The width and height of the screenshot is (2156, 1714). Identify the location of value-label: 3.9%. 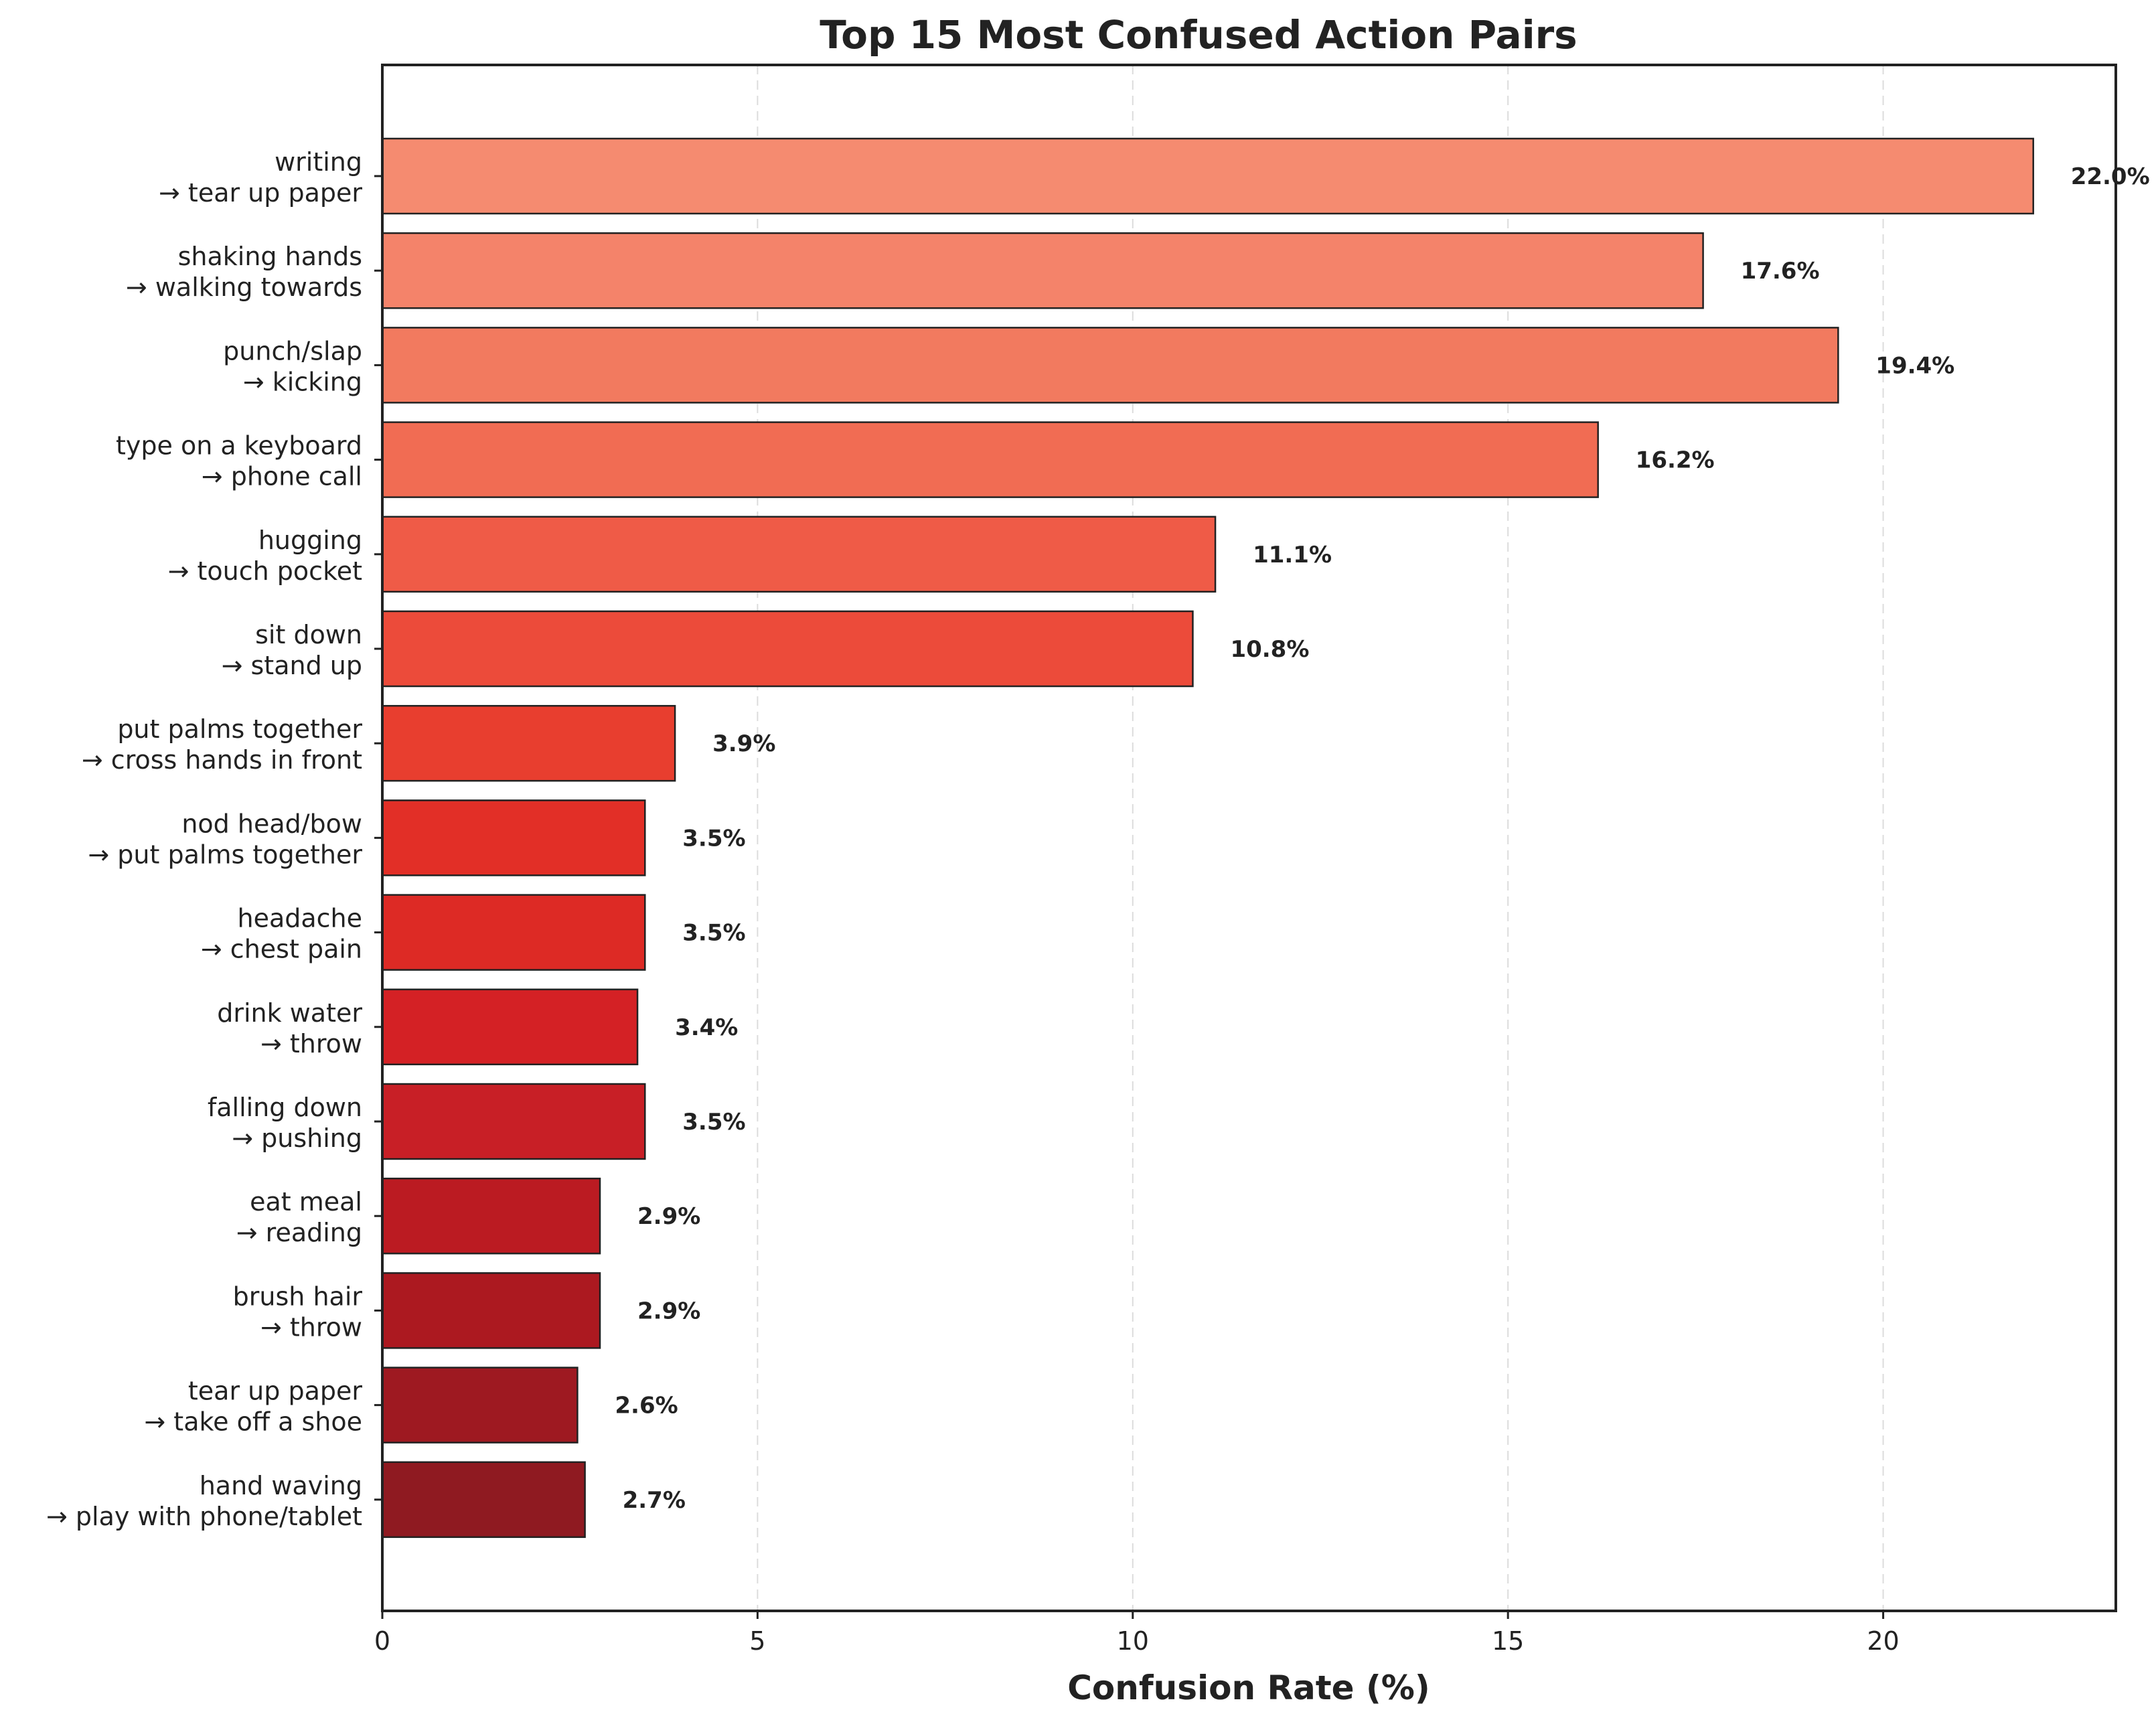
(743, 743).